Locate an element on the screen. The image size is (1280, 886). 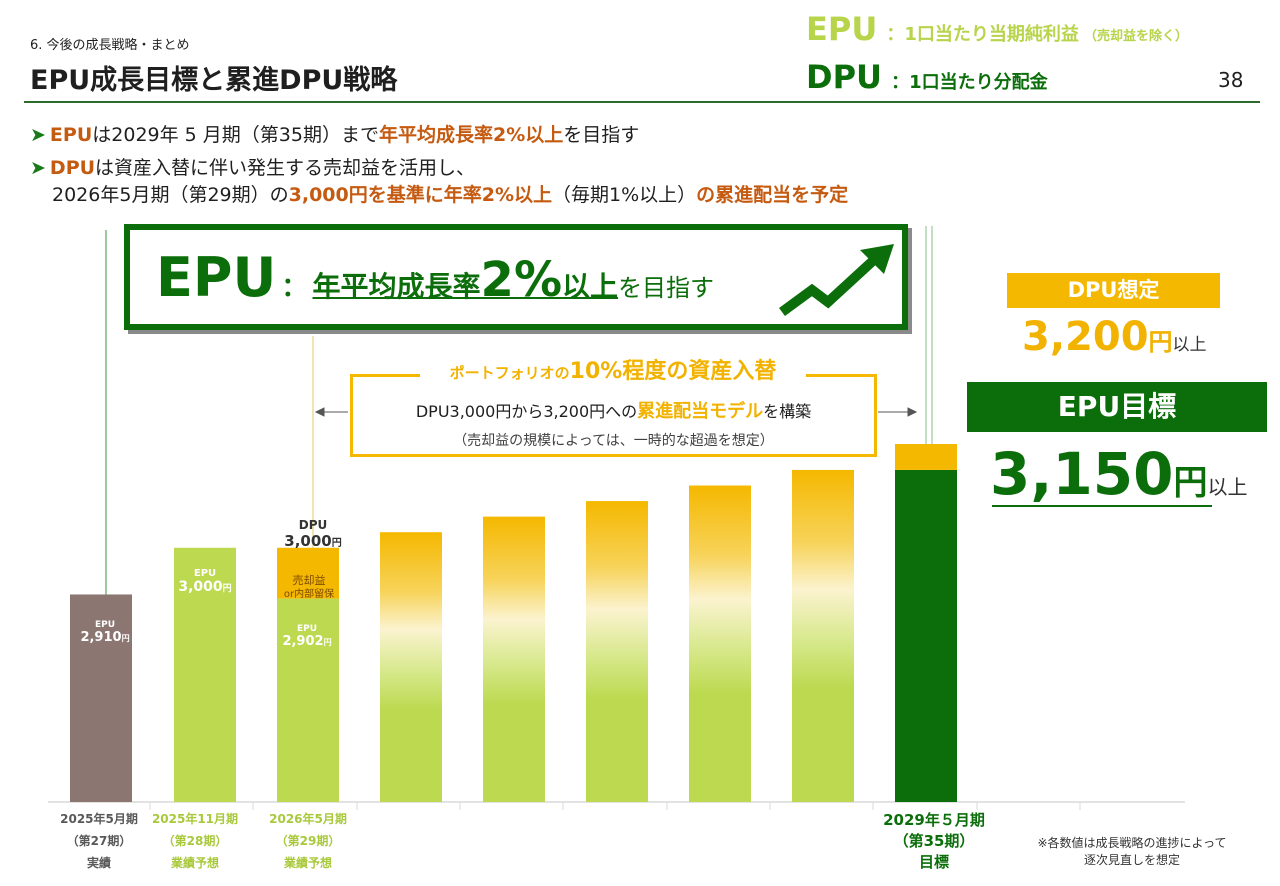
bar-3-dpu-value: 3,000円 is located at coordinates (313, 541).